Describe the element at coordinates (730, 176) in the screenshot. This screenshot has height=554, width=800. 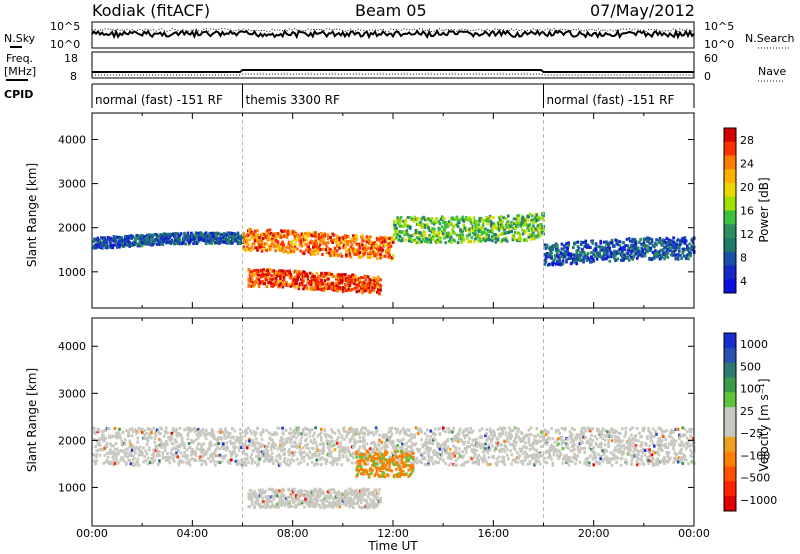
I see `colorbar-swatch` at that location.